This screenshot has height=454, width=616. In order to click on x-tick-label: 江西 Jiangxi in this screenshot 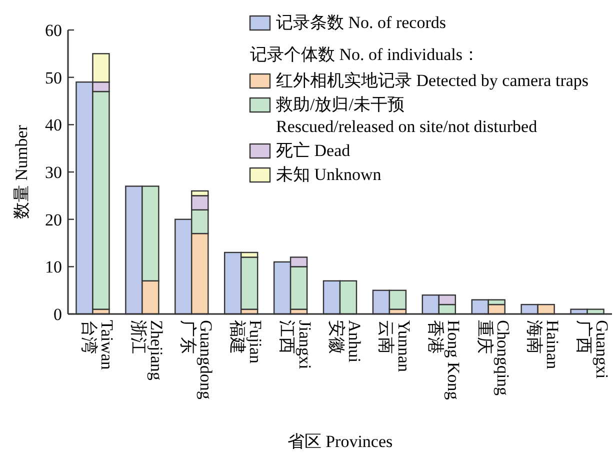, I will do `click(296, 345)`.